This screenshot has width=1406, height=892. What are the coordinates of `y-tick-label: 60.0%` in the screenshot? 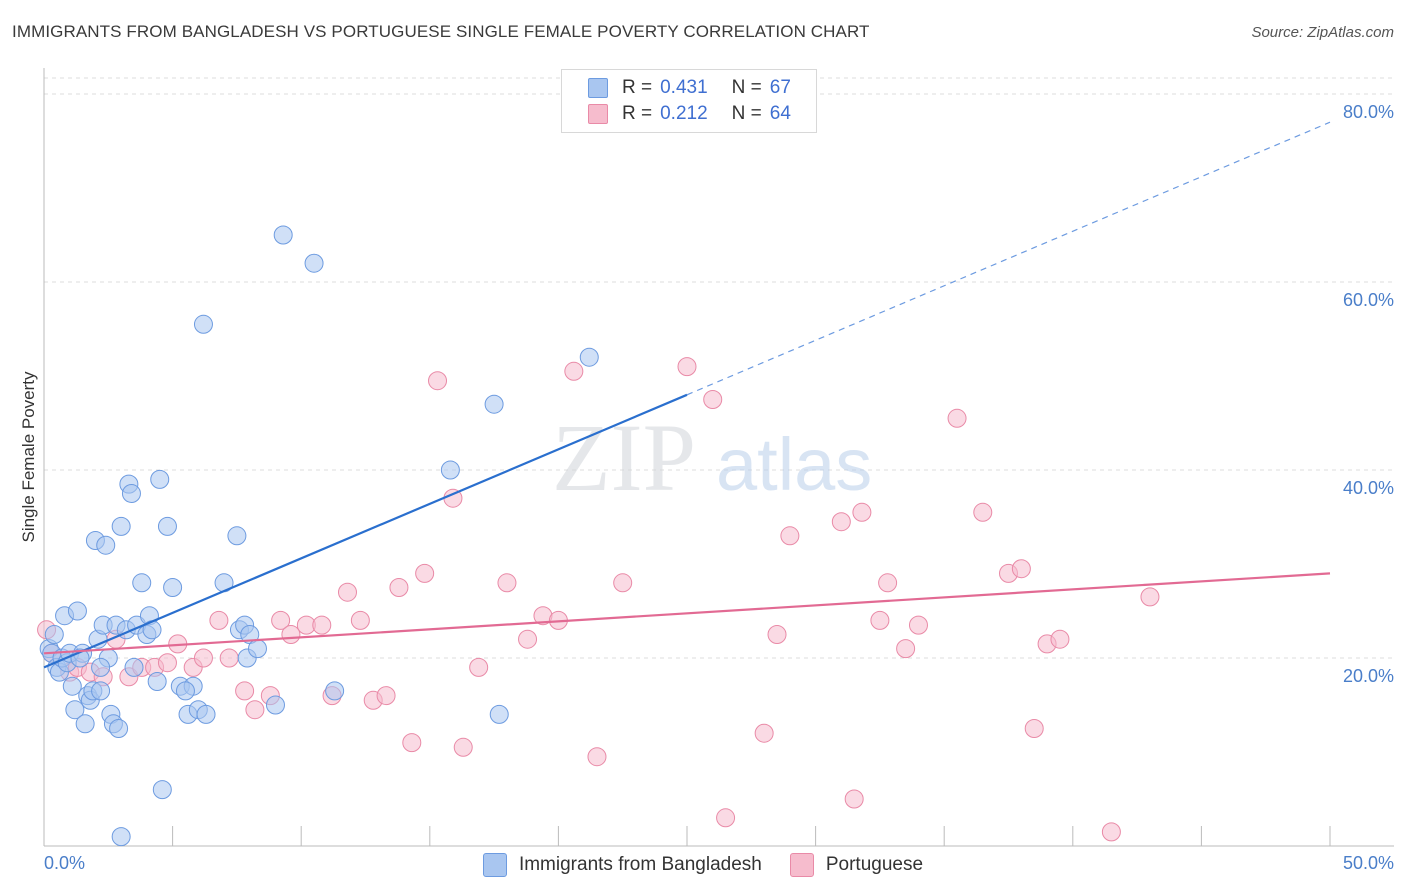 It's located at (1368, 300).